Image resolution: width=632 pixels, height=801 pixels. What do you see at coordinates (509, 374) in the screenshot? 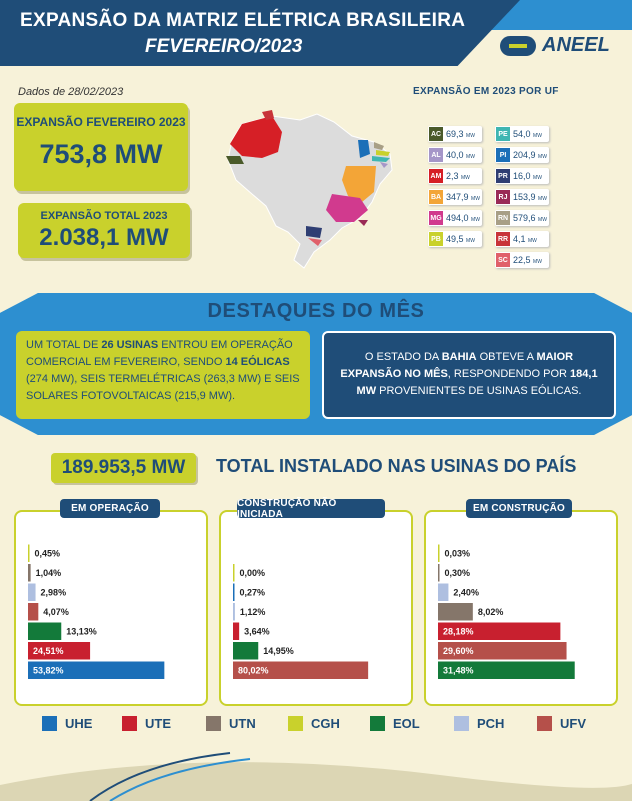
I see `highlight-right-text: , RESPONDENDO POR` at bounding box center [509, 374].